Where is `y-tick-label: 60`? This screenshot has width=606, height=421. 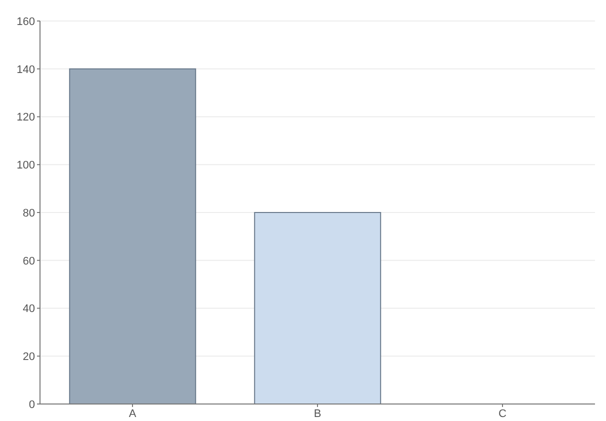 y-tick-label: 60 is located at coordinates (28, 261).